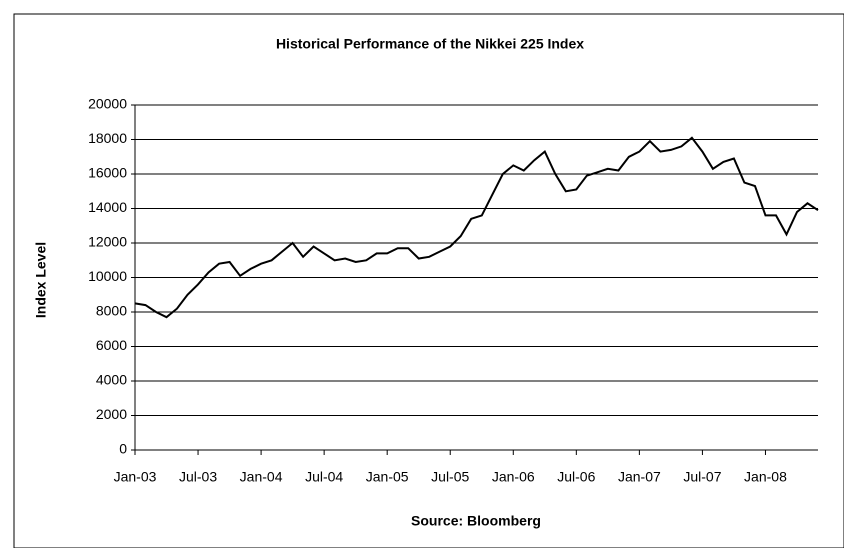 This screenshot has height=548, width=844. I want to click on y-tick-label: 18000, so click(107, 138).